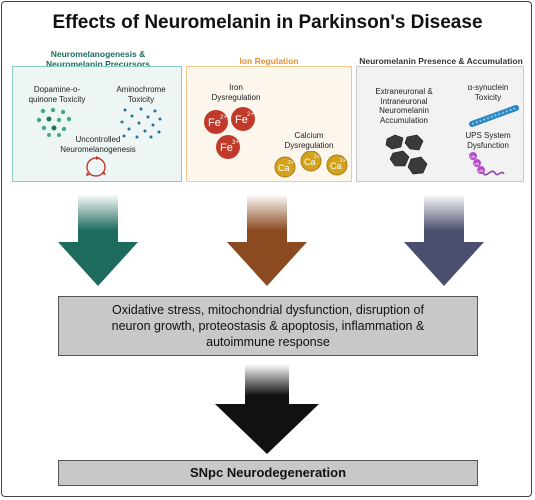 The image size is (535, 500). I want to click on label-aminochrome: Aminochrome Toxicity, so click(141, 94).